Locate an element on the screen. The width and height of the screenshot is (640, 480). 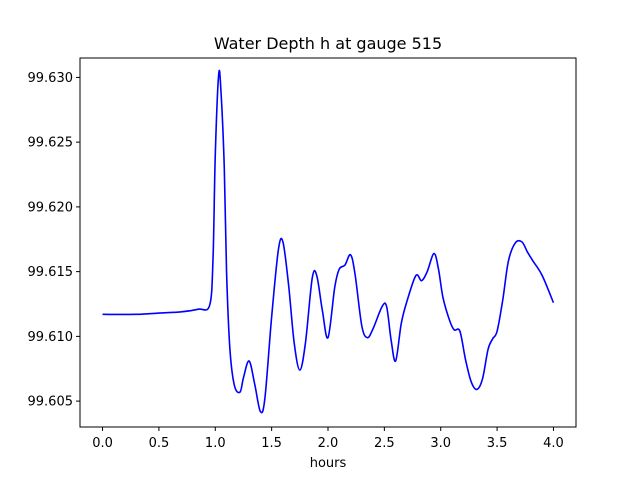
y-tick-label: 99.625 is located at coordinates (51, 143).